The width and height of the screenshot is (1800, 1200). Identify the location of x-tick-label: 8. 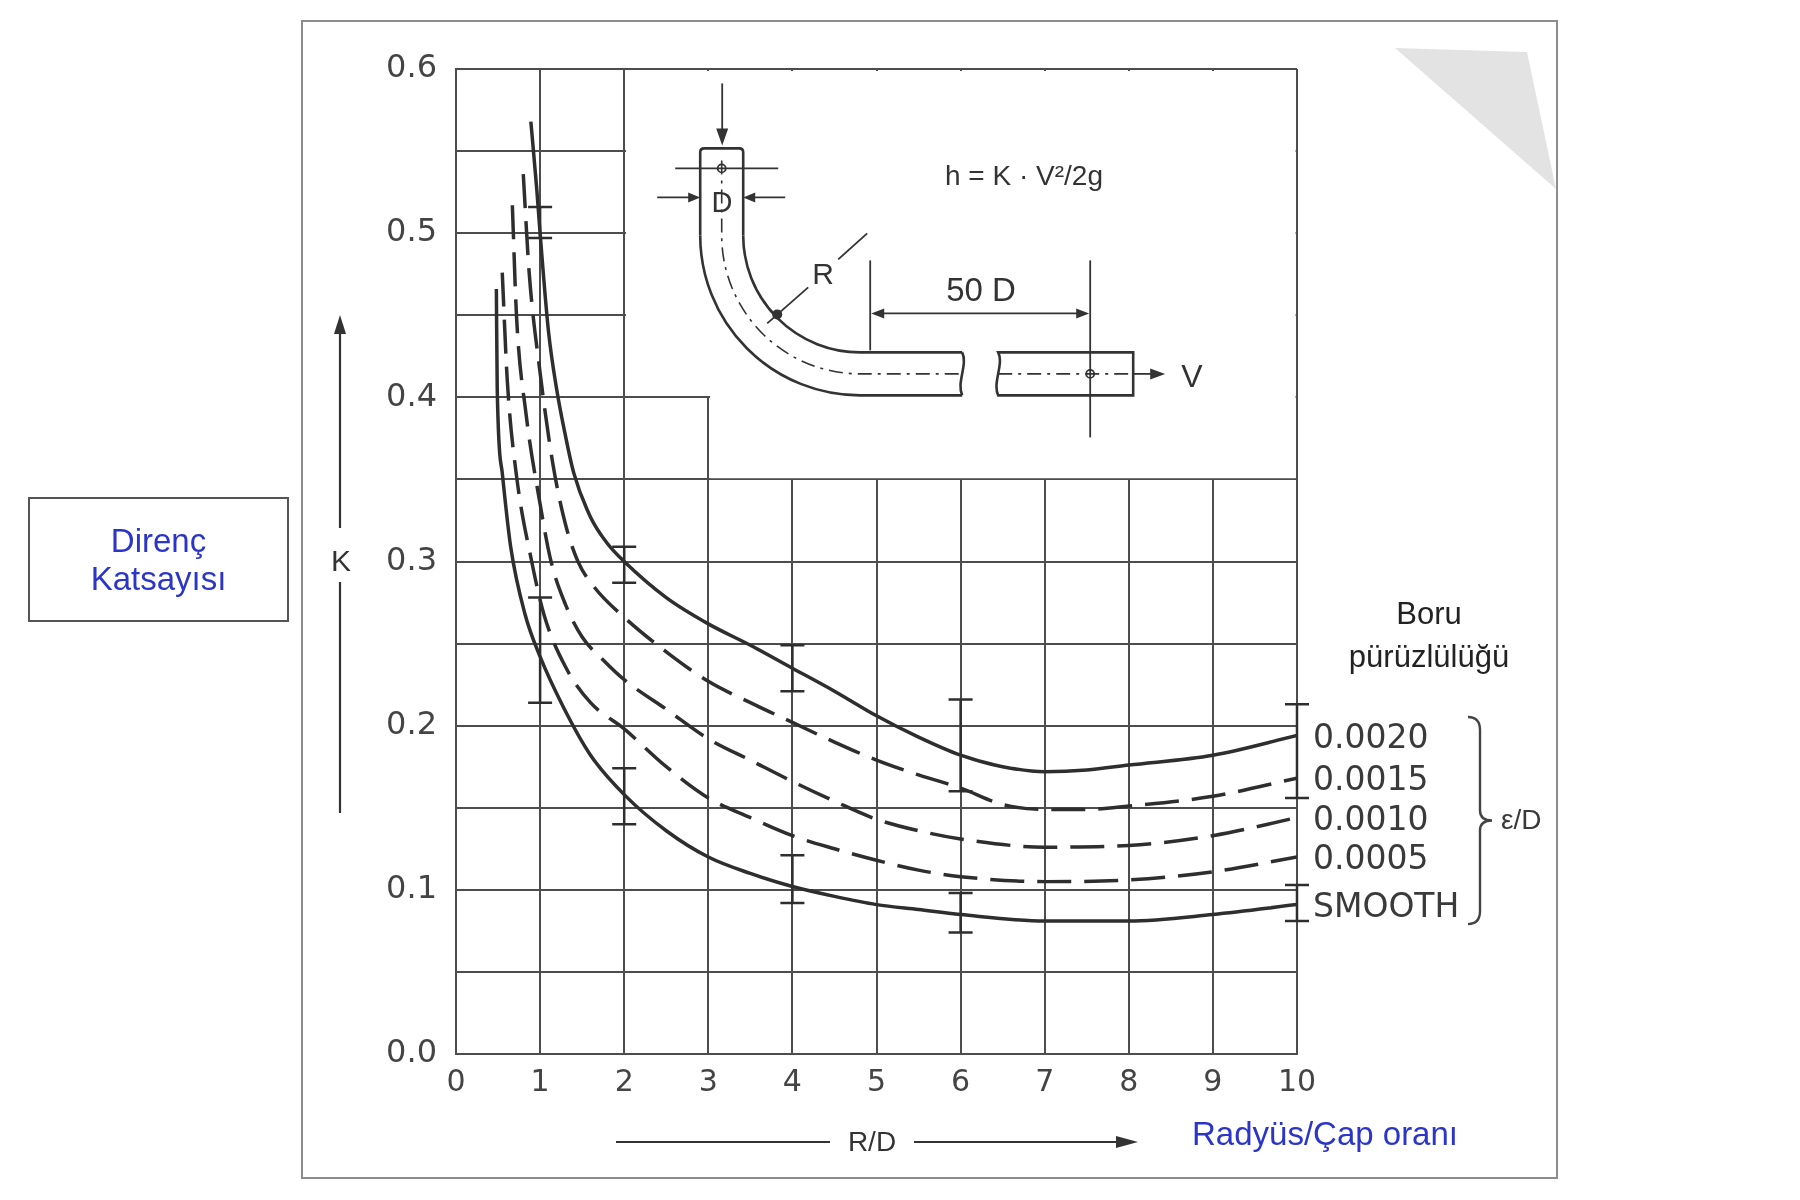
(1129, 1080).